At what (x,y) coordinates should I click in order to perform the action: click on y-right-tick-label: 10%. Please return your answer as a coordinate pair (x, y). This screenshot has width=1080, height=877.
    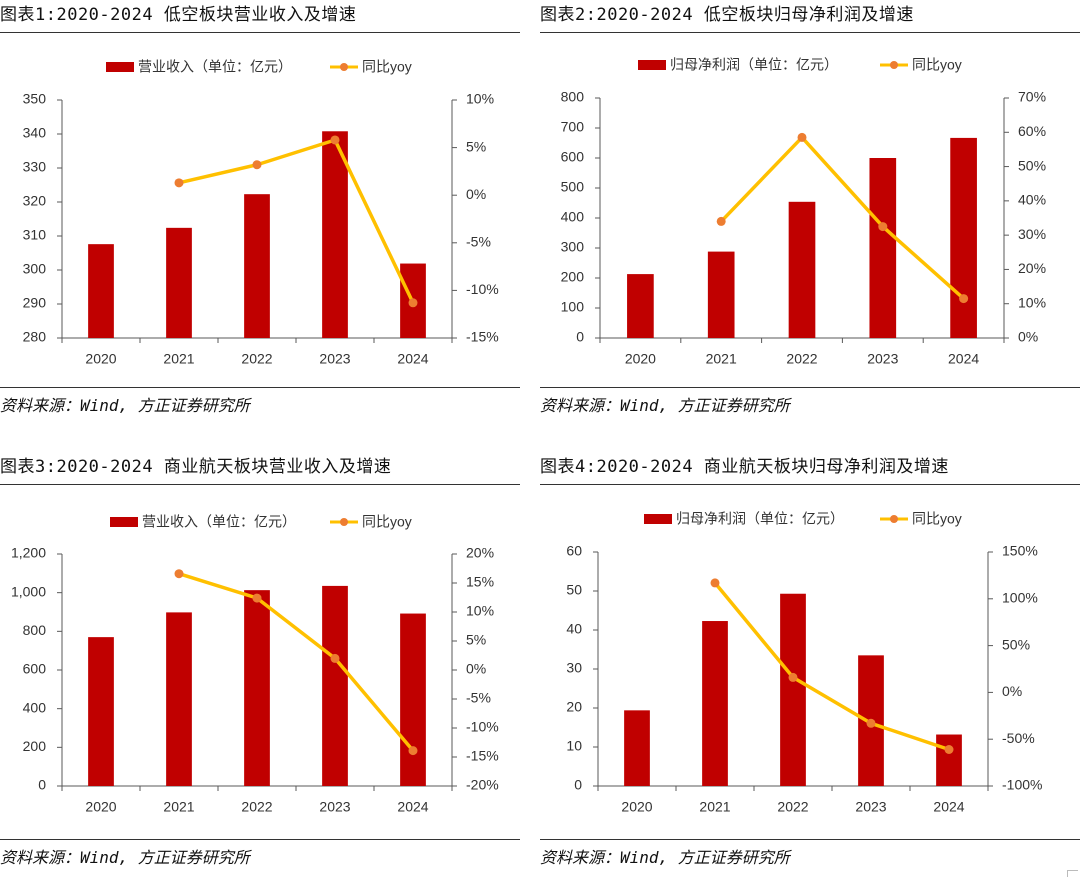
    Looking at the image, I should click on (1032, 302).